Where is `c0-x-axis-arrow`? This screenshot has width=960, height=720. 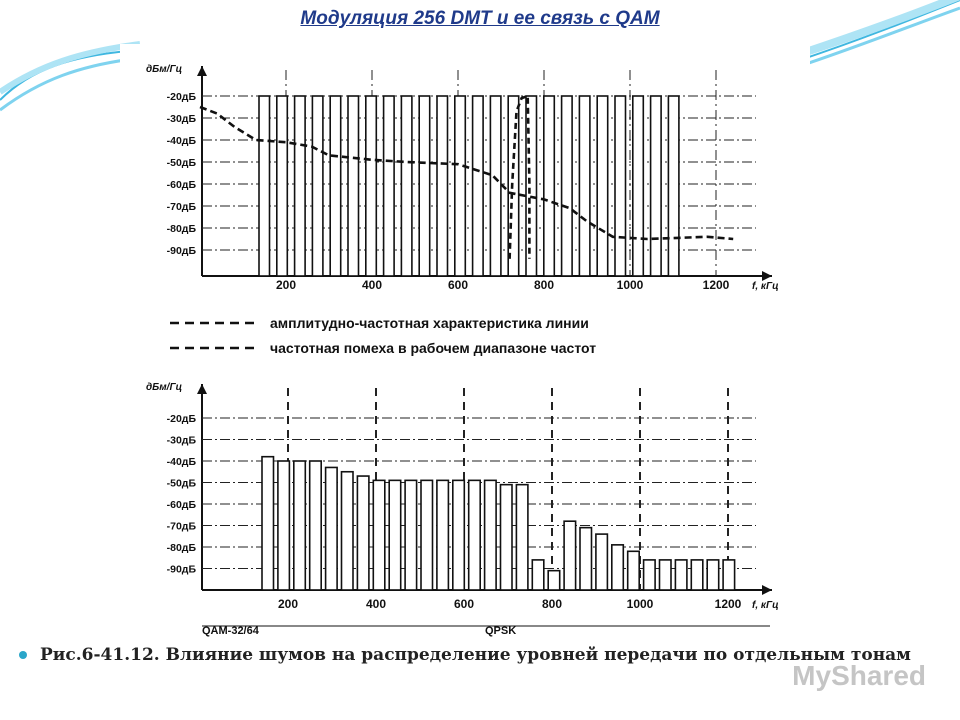 c0-x-axis-arrow is located at coordinates (767, 276).